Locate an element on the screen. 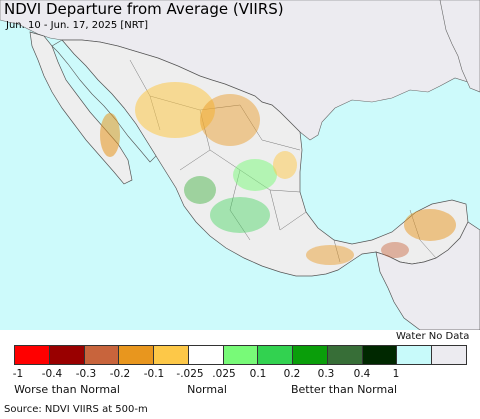 This screenshot has height=419, width=480. legend-category-normal: Normal is located at coordinates (207, 389).